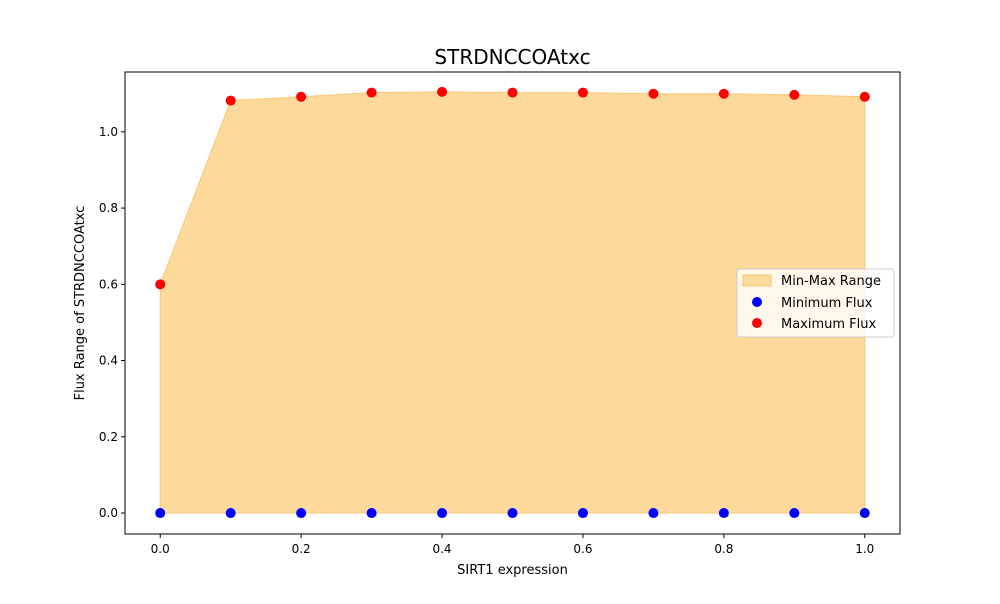 The height and width of the screenshot is (604, 1000). I want to click on x-tick-label: 0.2, so click(301, 549).